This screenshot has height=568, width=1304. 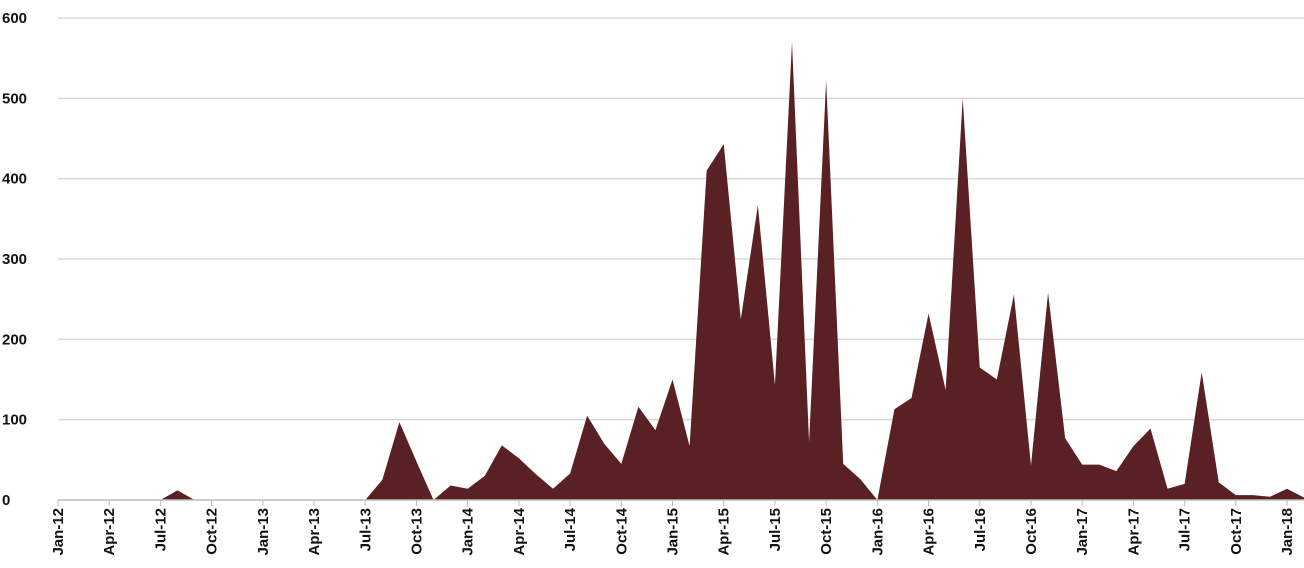 I want to click on x-tick-label: Jan-13, so click(x=263, y=532).